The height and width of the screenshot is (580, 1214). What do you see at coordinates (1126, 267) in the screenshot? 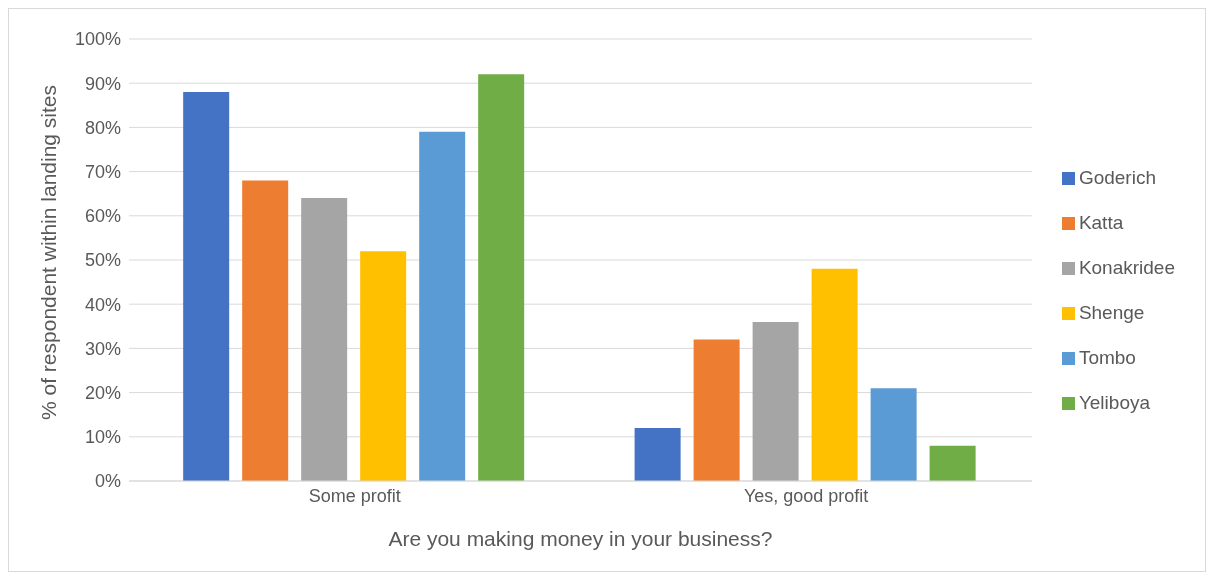
I see `legend-label: Konakridee` at bounding box center [1126, 267].